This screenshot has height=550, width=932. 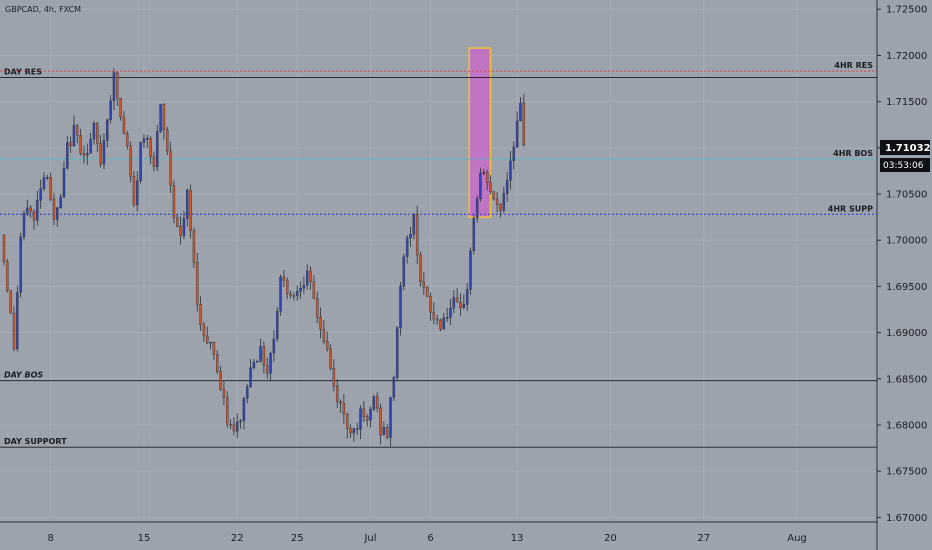 I want to click on x-tick-label: 13, so click(x=517, y=538).